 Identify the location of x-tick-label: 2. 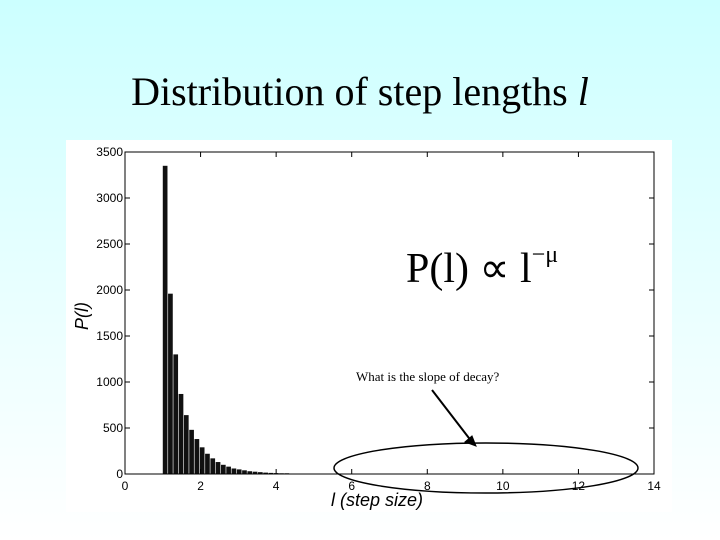
(200, 486).